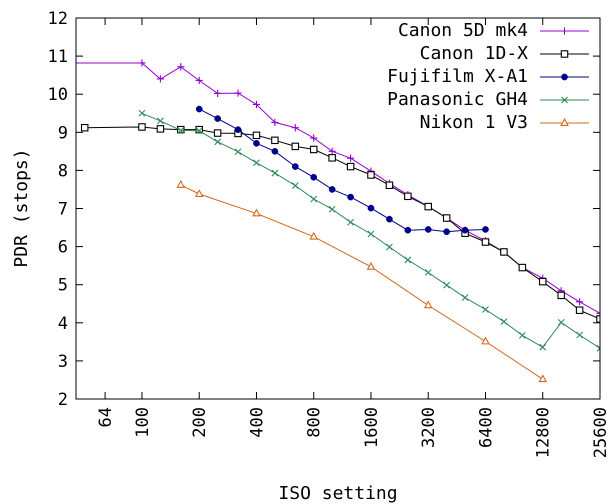 The height and width of the screenshot is (504, 608). What do you see at coordinates (63, 248) in the screenshot?
I see `y-tick-label: 6` at bounding box center [63, 248].